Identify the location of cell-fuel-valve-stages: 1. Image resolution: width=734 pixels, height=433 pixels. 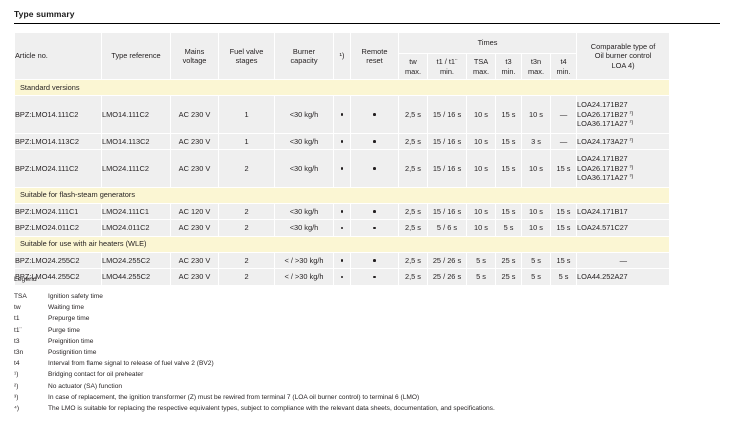
(246, 141).